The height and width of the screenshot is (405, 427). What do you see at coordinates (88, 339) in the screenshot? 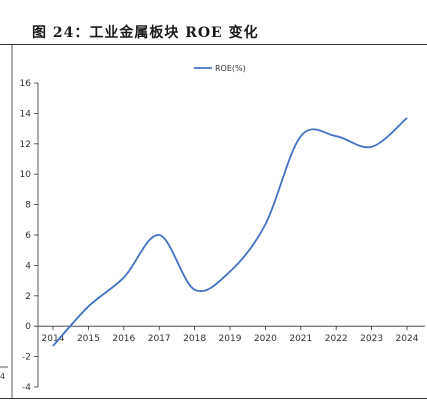
I see `x-tick-label: 2015` at bounding box center [88, 339].